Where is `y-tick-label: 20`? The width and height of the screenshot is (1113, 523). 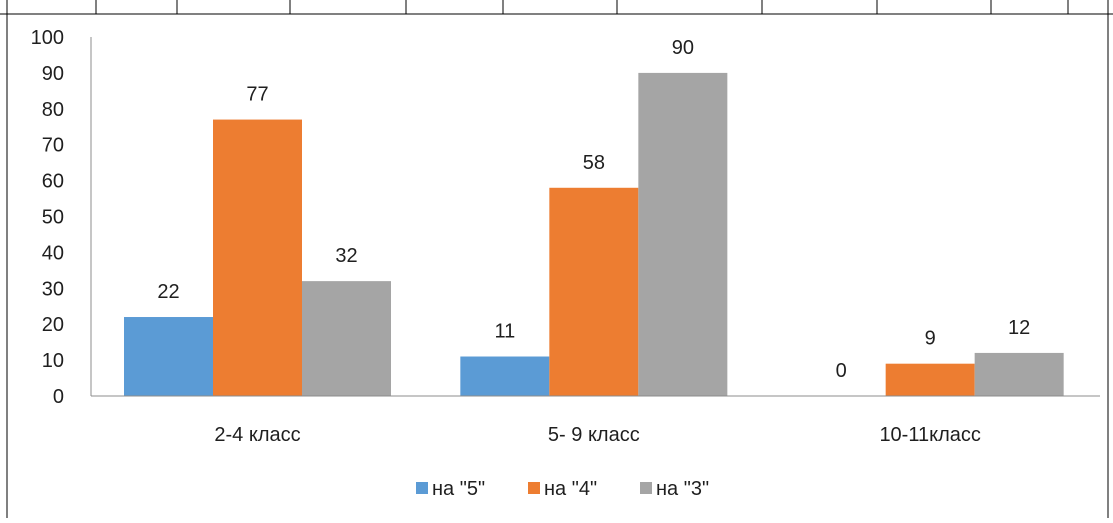 y-tick-label: 20 is located at coordinates (53, 325).